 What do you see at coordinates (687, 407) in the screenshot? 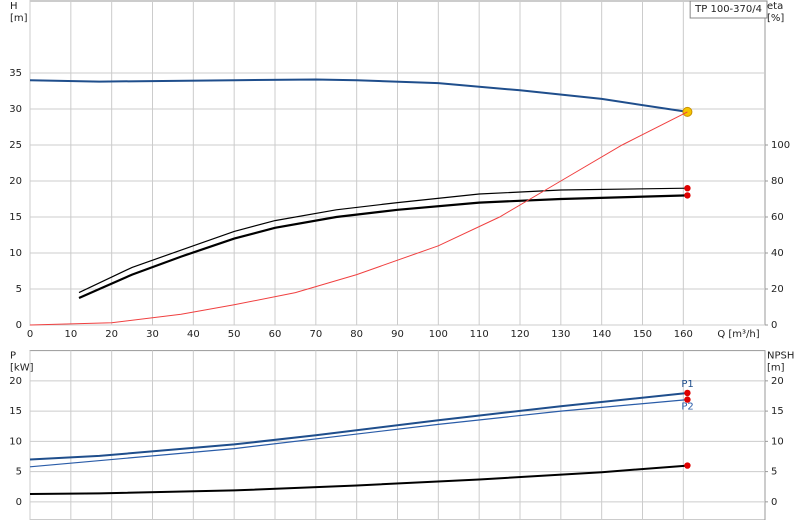
I see `series-label: P2` at bounding box center [687, 407].